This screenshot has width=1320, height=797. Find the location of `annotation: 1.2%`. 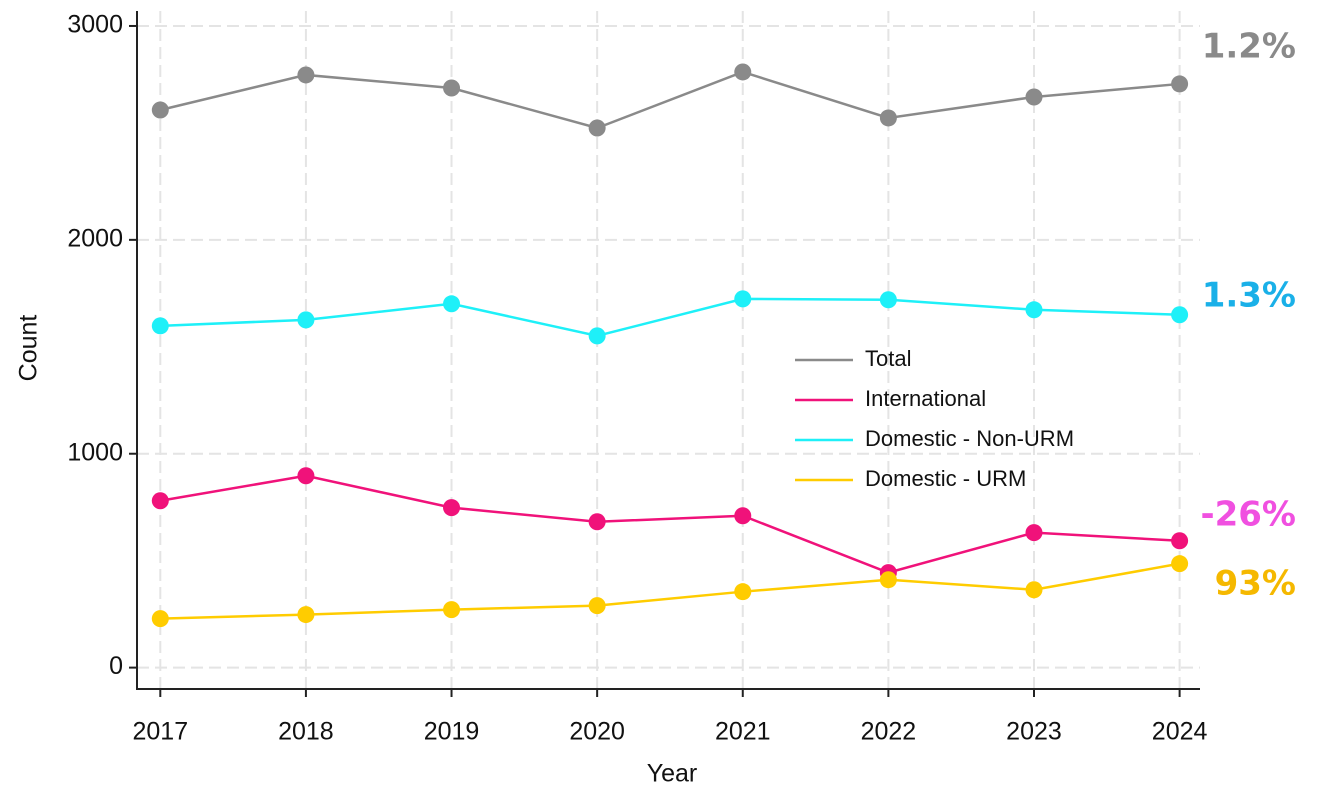

annotation: 1.2% is located at coordinates (1249, 47).